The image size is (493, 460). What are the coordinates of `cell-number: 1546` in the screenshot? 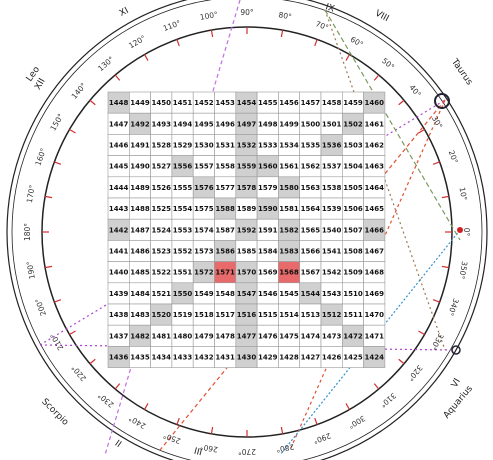 It's located at (268, 294).